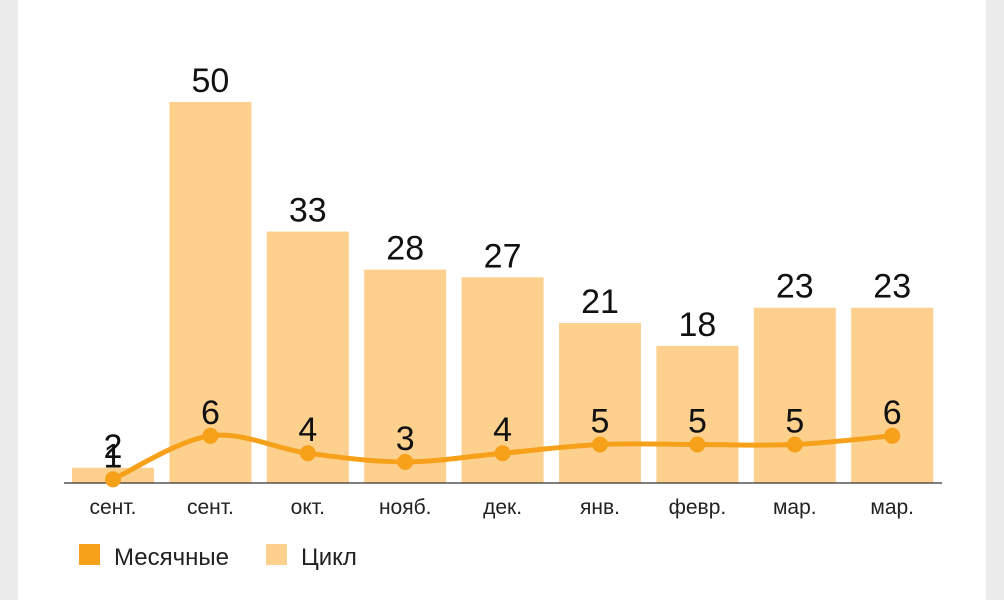  I want to click on legend-label-cikl: Цикл, so click(329, 557).